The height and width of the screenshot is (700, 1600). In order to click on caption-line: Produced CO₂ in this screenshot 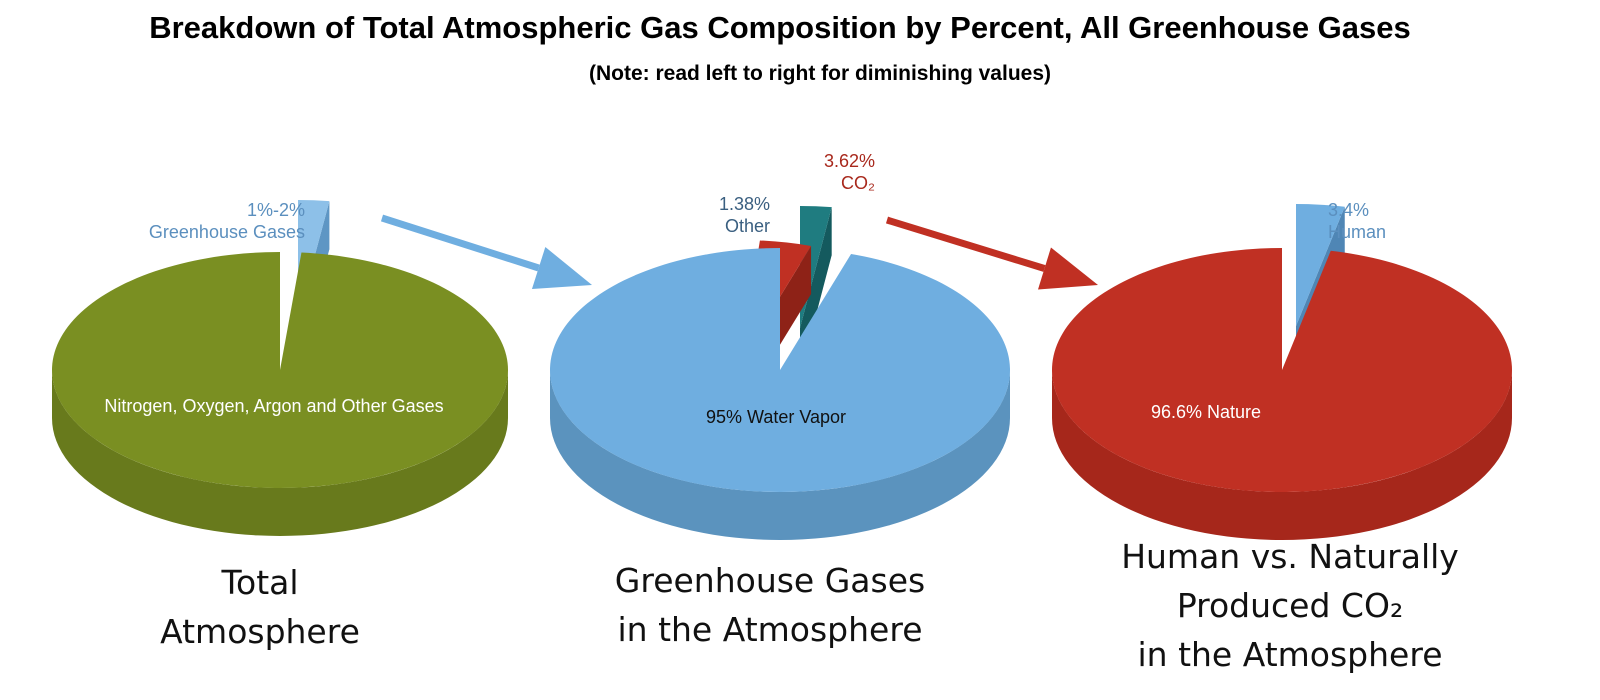, I will do `click(1290, 605)`.